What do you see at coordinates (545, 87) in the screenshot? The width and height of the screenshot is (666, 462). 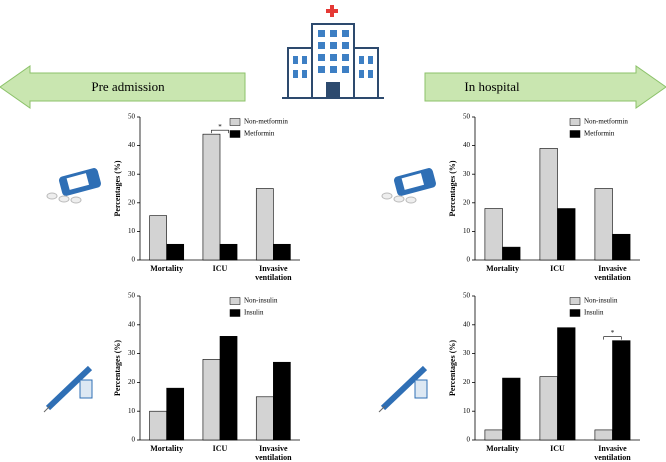 I see `right-arrow` at bounding box center [545, 87].